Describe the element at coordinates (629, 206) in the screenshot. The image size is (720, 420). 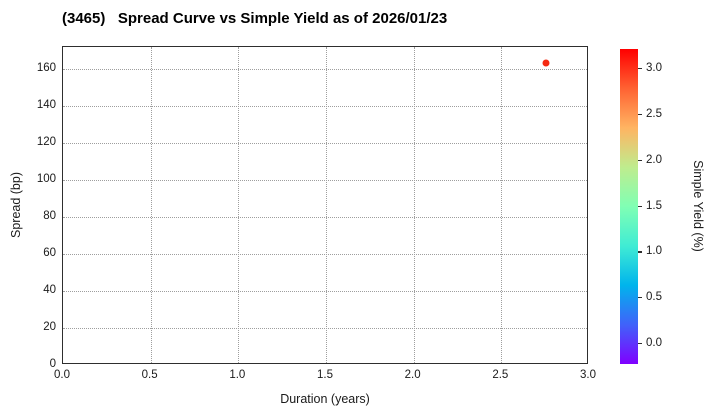
I see `colorbar-gradient` at that location.